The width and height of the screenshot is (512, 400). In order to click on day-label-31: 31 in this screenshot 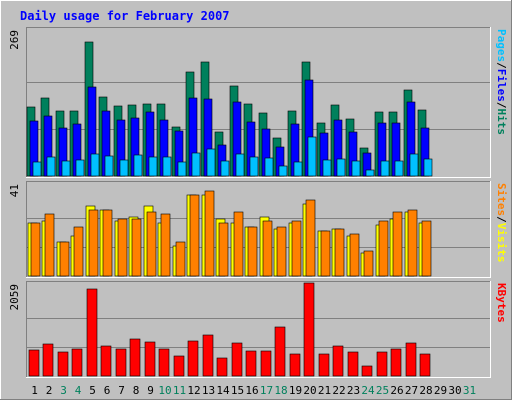, I will do `click(469, 390)`.